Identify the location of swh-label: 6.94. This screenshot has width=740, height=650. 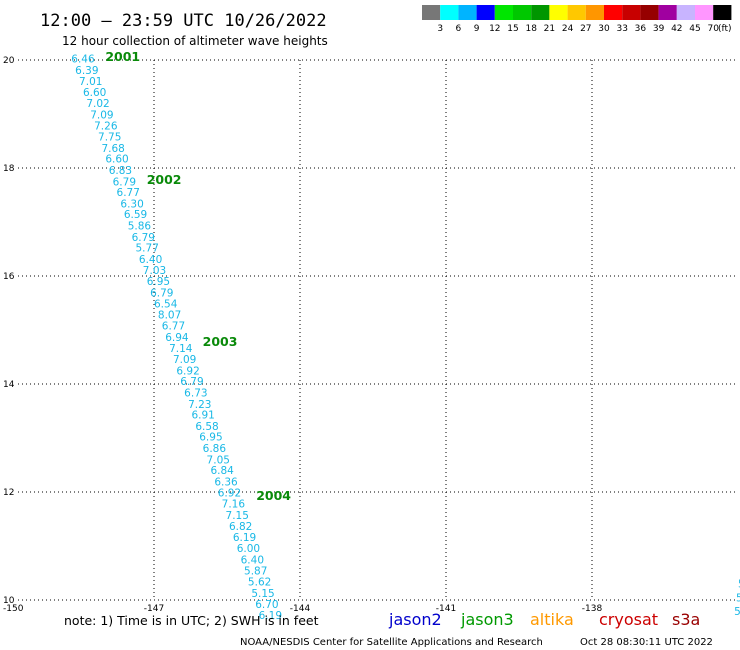
(177, 338).